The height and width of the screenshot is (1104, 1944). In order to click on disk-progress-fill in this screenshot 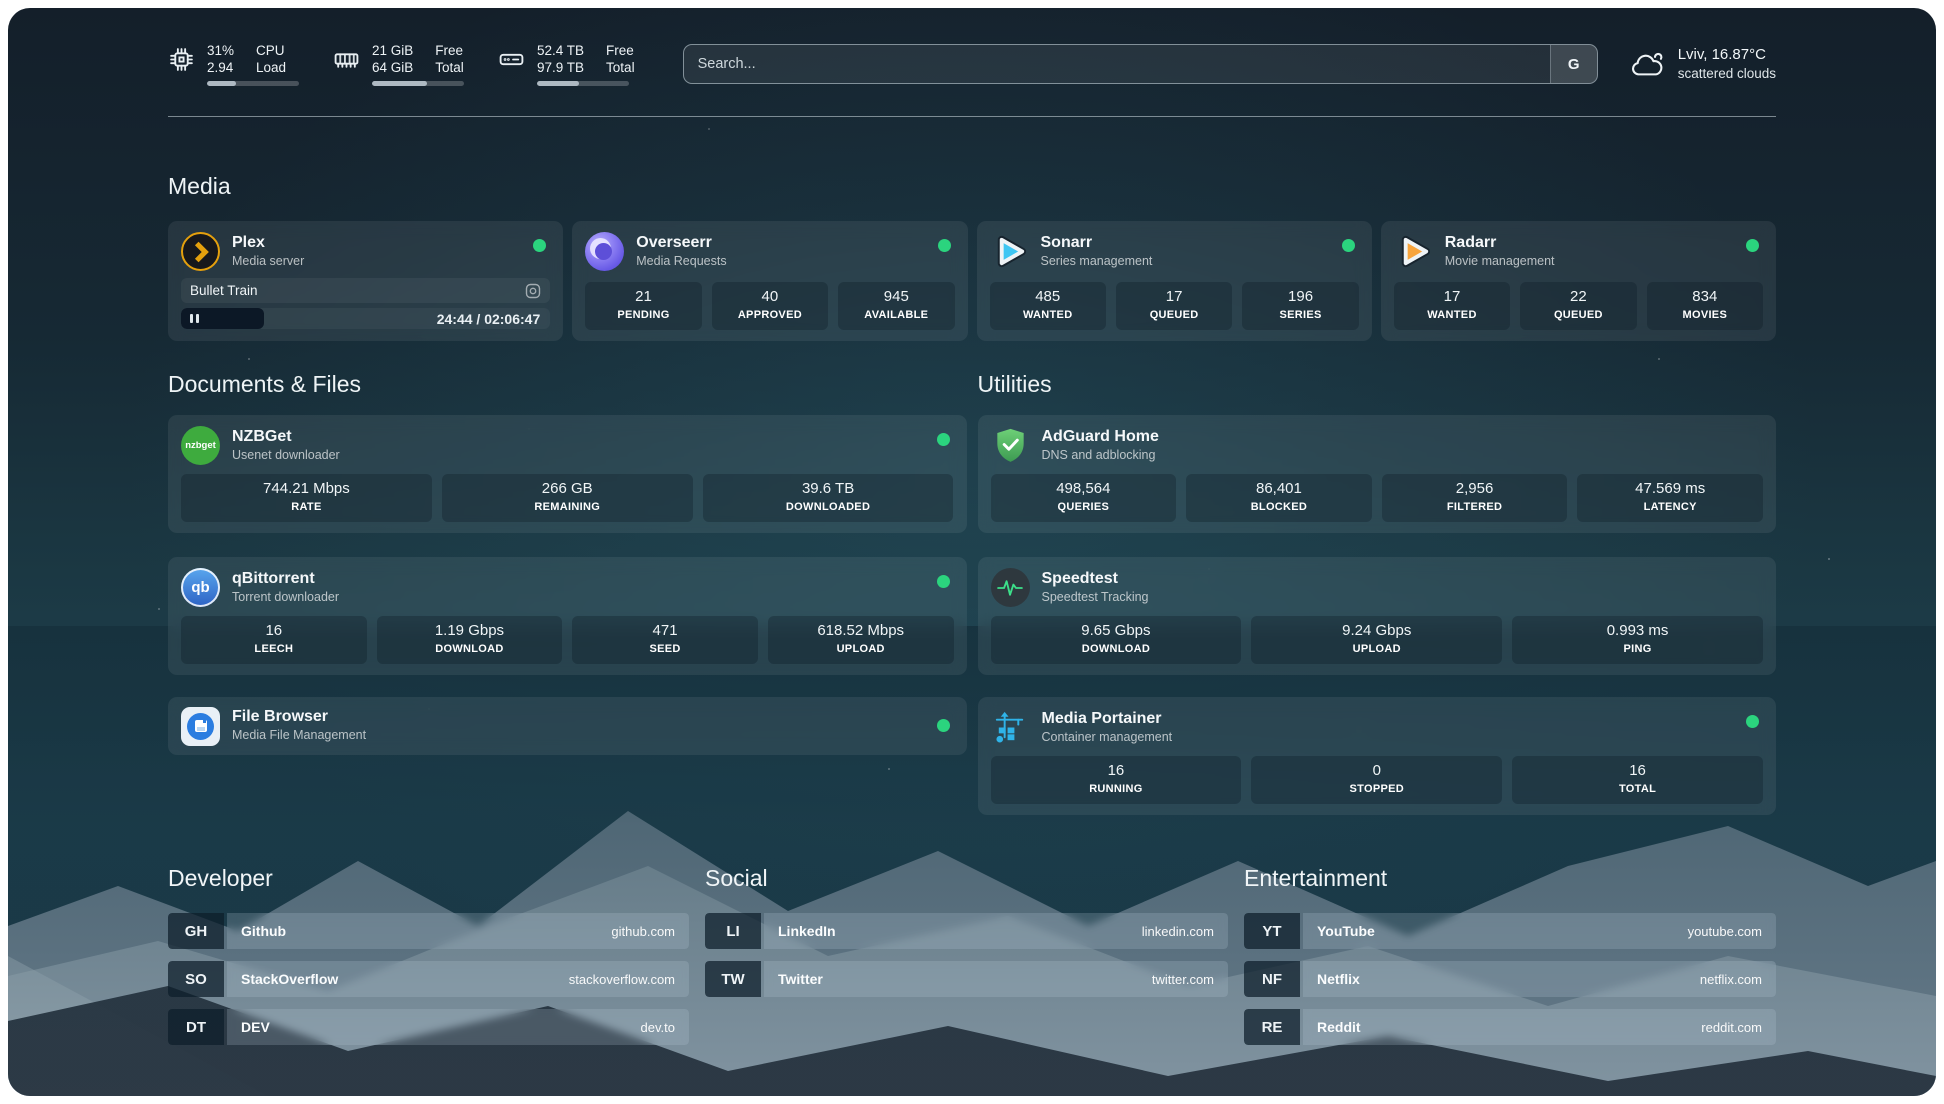, I will do `click(558, 83)`.